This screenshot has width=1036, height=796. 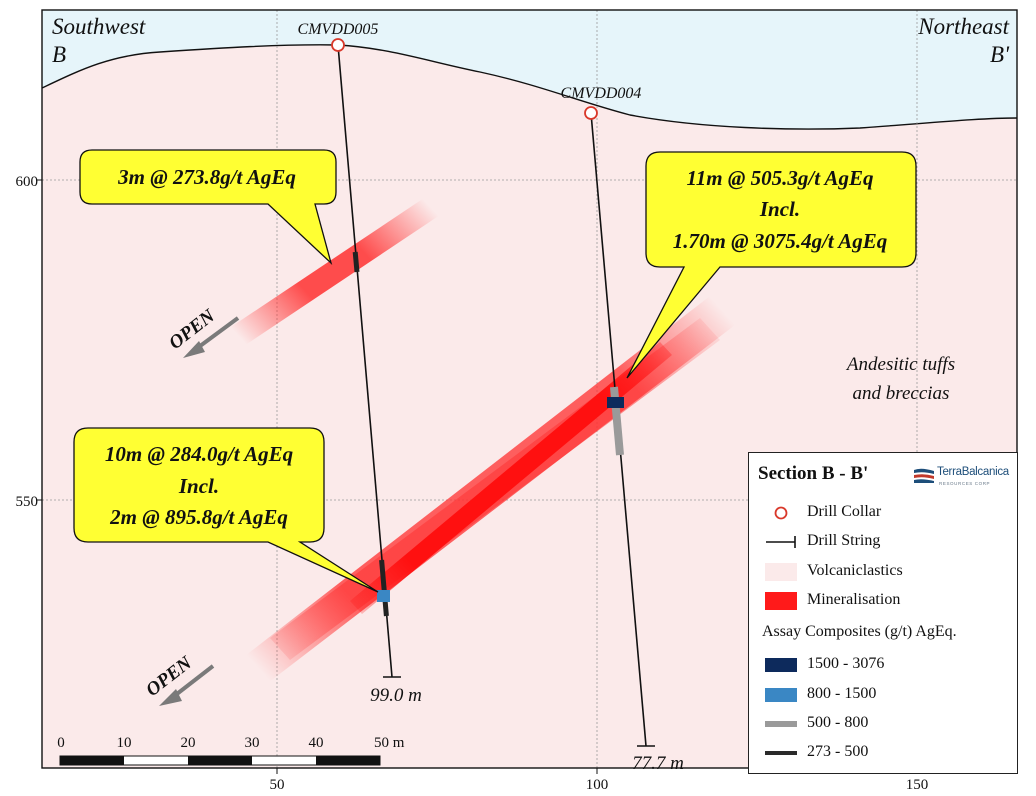 What do you see at coordinates (781, 665) in the screenshot?
I see `assay-1500-3076-swatch` at bounding box center [781, 665].